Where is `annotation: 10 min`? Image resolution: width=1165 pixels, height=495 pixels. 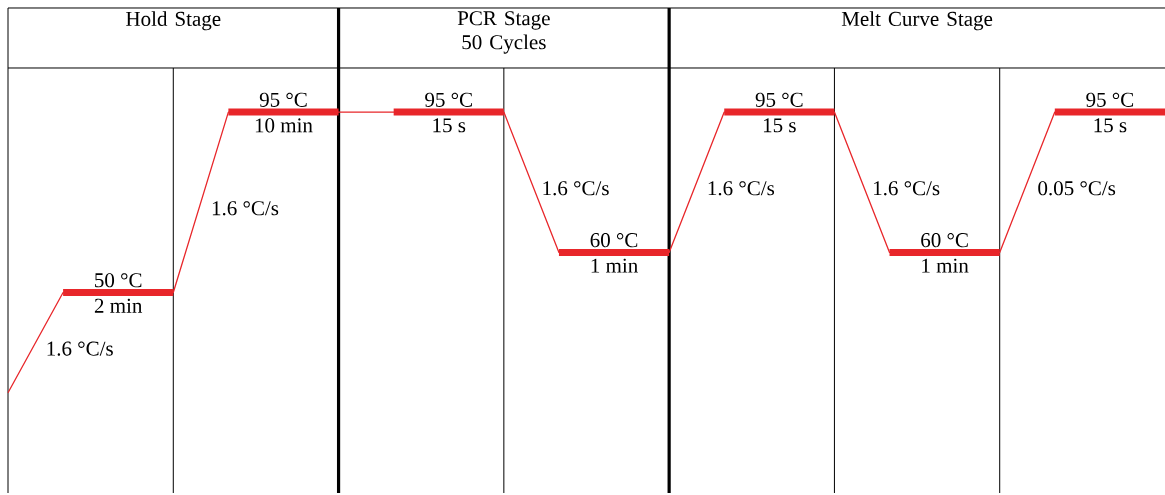 annotation: 10 min is located at coordinates (284, 125).